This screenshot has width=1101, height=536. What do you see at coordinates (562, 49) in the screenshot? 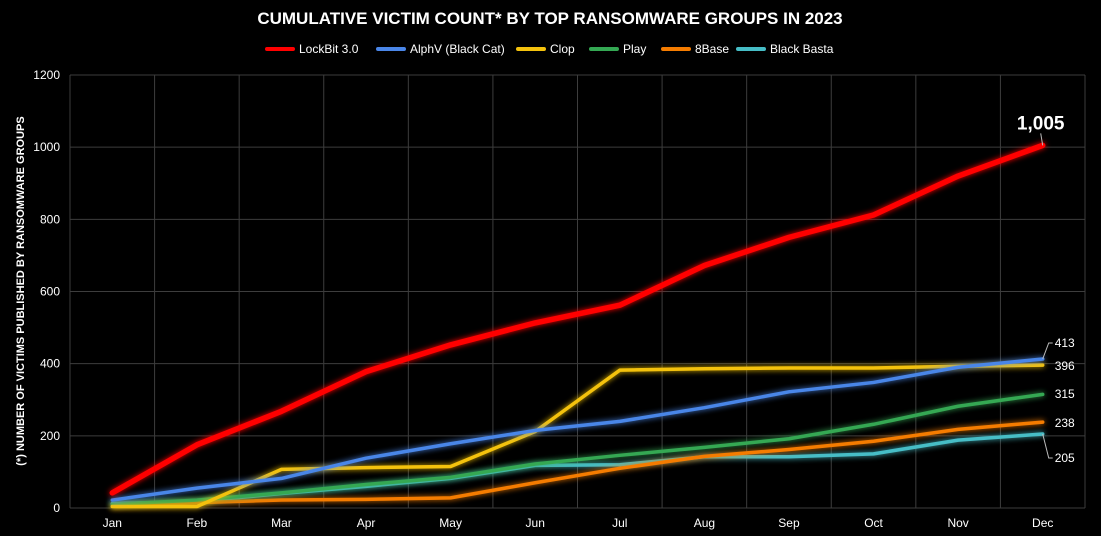
I see `legend-label: Clop` at bounding box center [562, 49].